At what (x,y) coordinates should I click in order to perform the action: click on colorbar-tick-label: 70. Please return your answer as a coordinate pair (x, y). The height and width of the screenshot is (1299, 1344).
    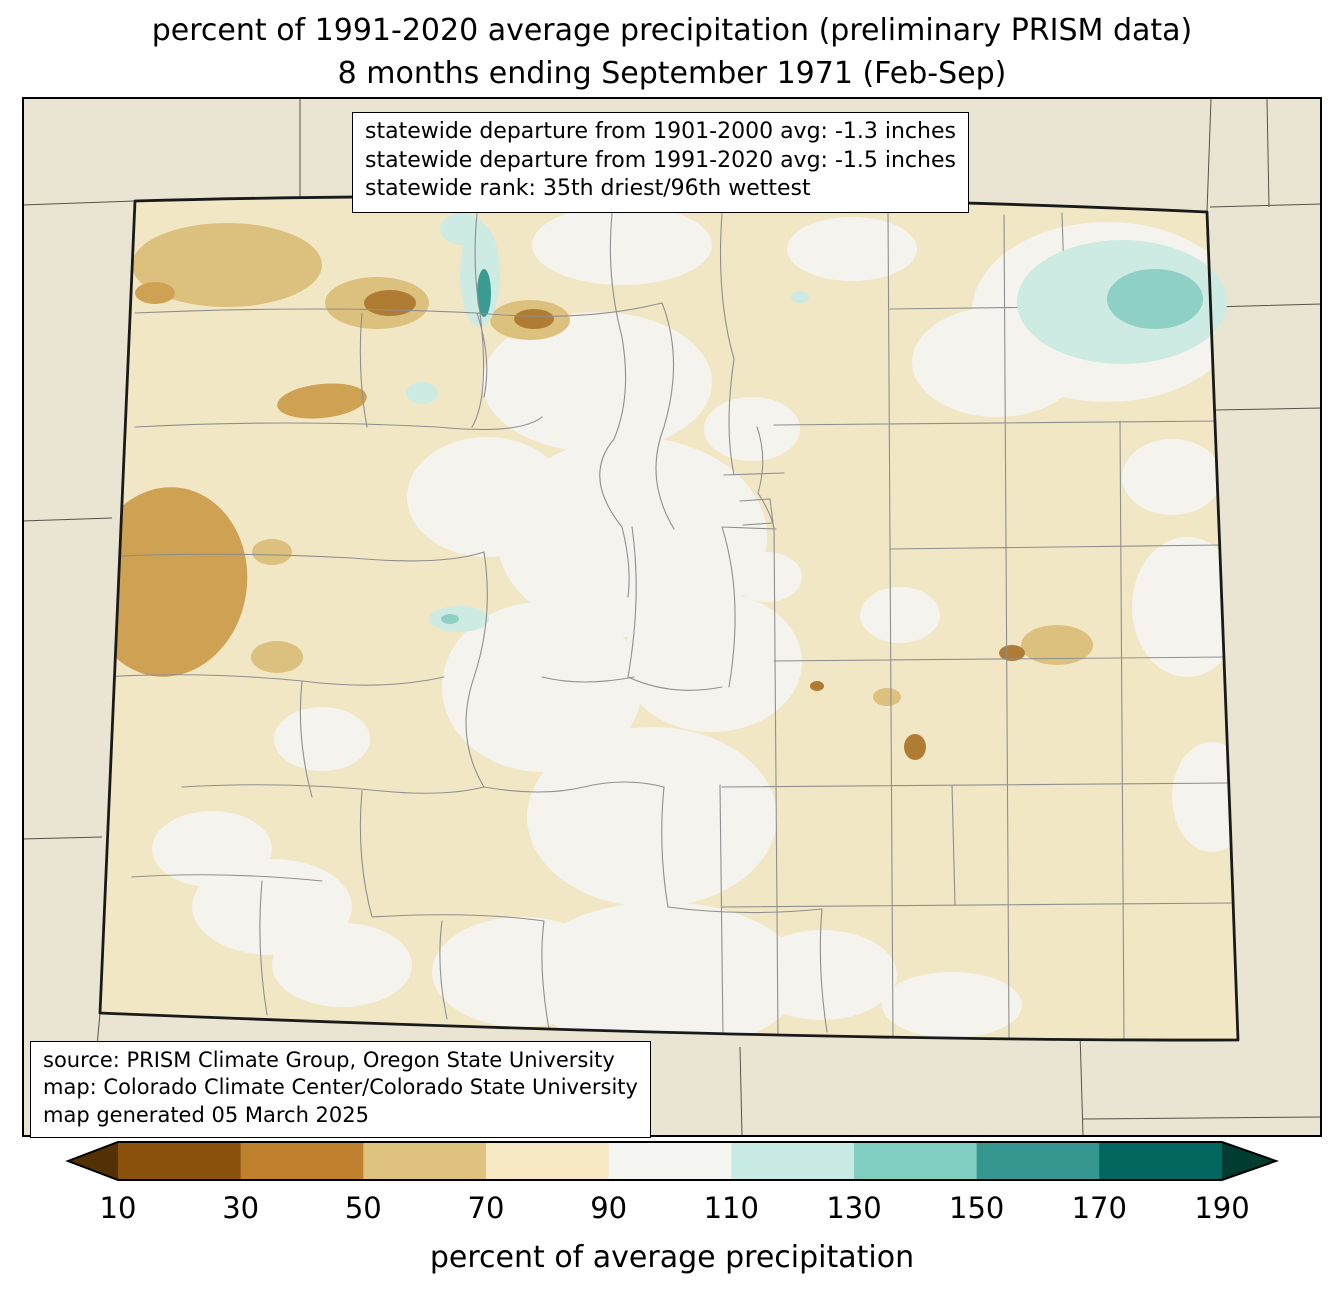
    Looking at the image, I should click on (486, 1208).